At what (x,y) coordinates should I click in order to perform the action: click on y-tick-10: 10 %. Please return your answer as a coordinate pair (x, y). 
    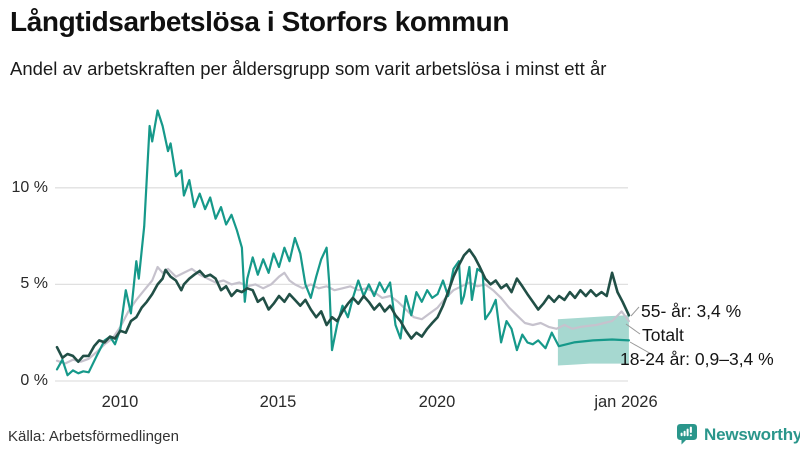
    Looking at the image, I should click on (29, 187).